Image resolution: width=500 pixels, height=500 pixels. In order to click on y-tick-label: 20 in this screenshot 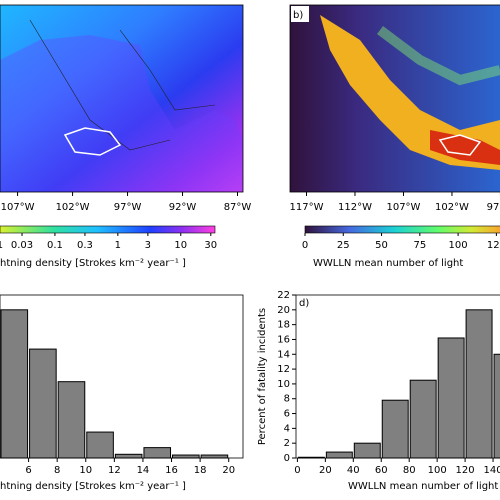, I will do `click(283, 310)`.